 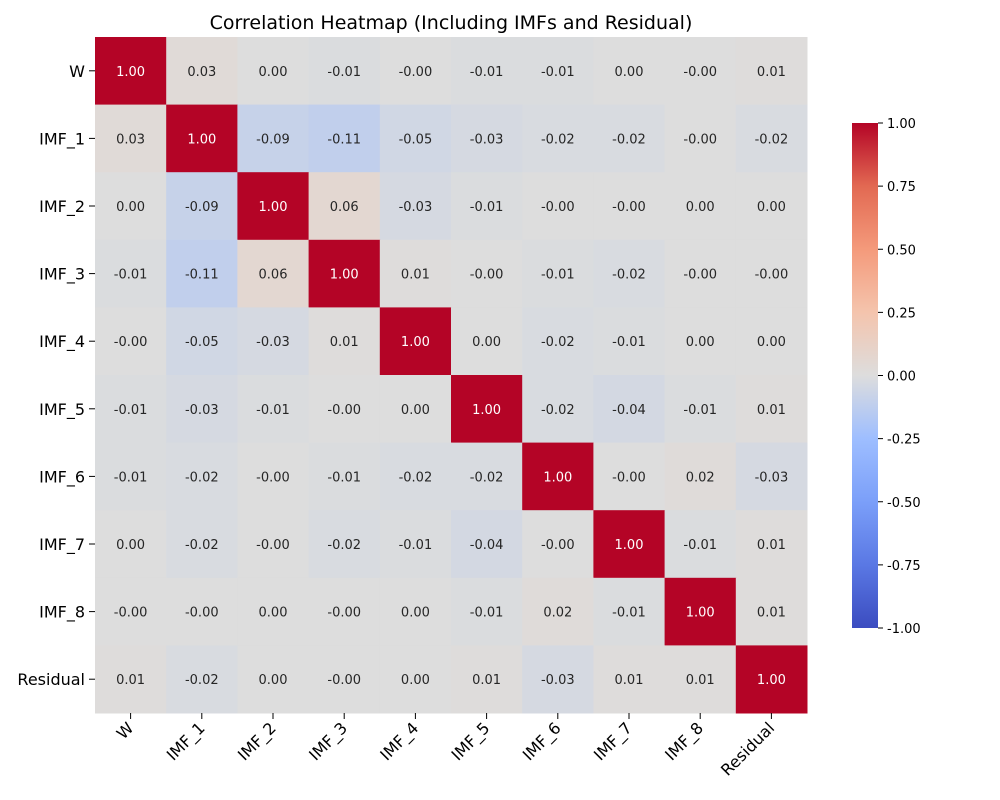 What do you see at coordinates (328, 741) in the screenshot?
I see `column-label: IMF_3` at bounding box center [328, 741].